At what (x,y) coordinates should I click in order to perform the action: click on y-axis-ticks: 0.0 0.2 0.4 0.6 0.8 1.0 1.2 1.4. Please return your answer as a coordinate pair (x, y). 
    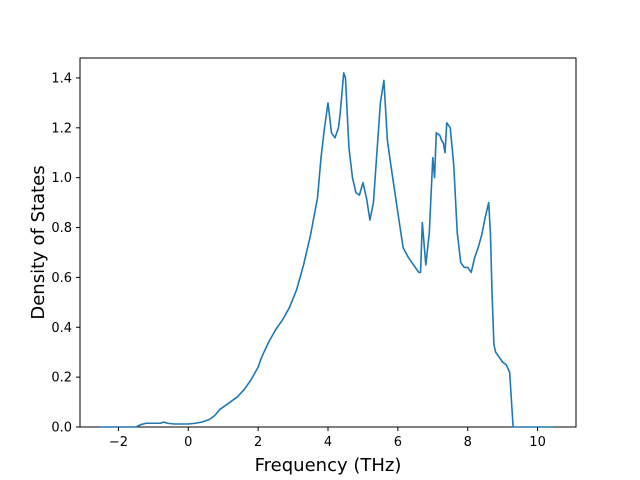
    Looking at the image, I should click on (65, 253).